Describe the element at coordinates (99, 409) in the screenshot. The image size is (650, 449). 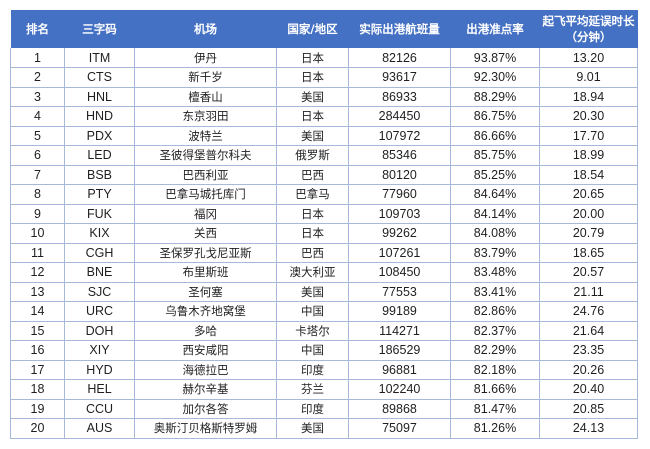
I see `cell-code: CCU` at that location.